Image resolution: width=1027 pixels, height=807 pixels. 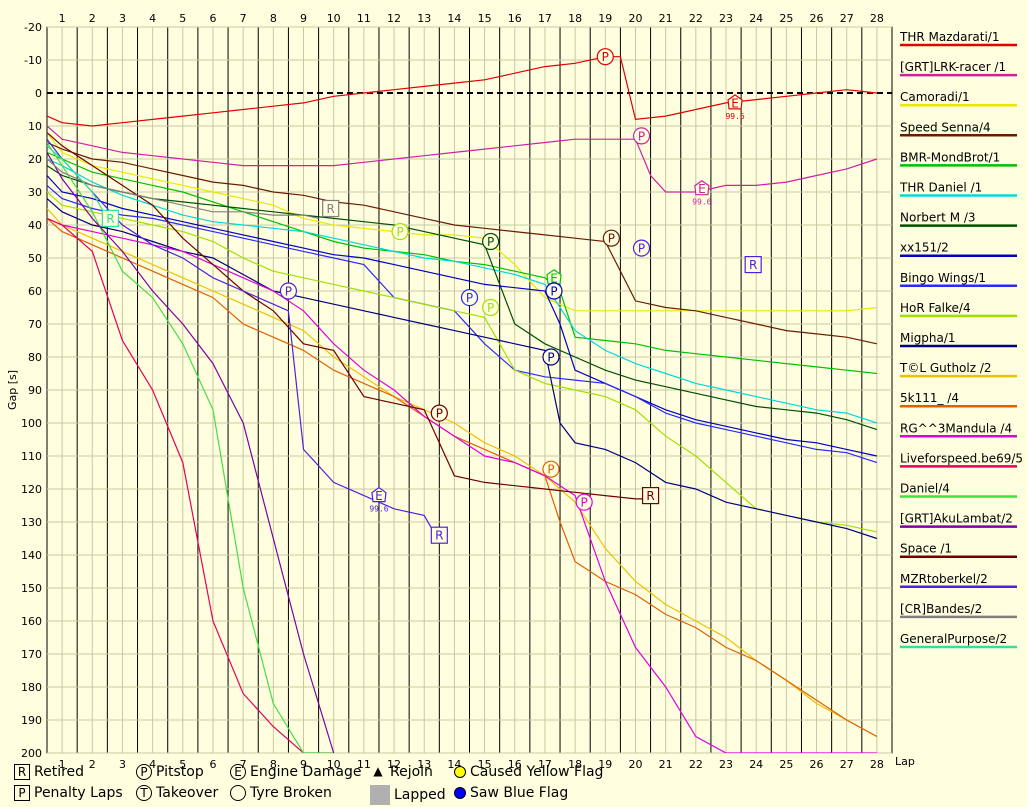 I want to click on x-tick-label-bottom: 13, so click(x=424, y=764).